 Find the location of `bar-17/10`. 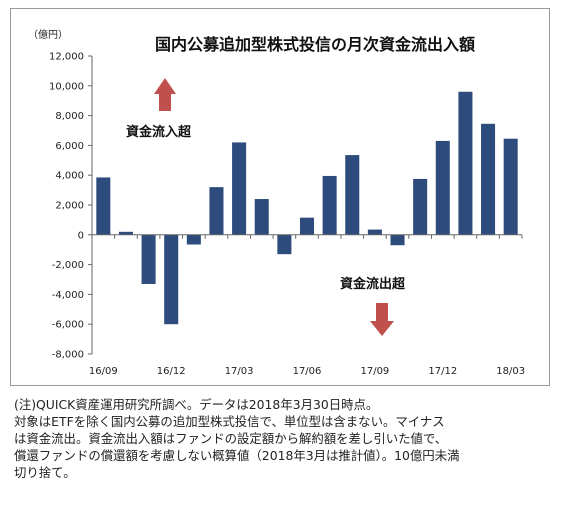

bar-17/10 is located at coordinates (397, 240).